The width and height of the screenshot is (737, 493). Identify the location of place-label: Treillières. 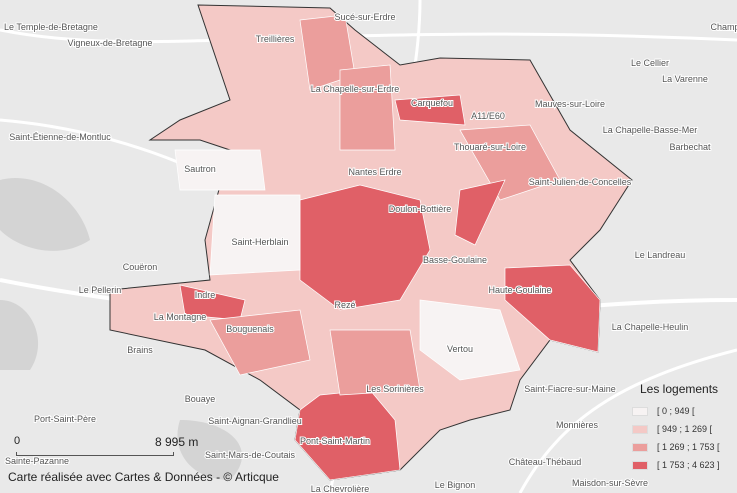
(275, 39).